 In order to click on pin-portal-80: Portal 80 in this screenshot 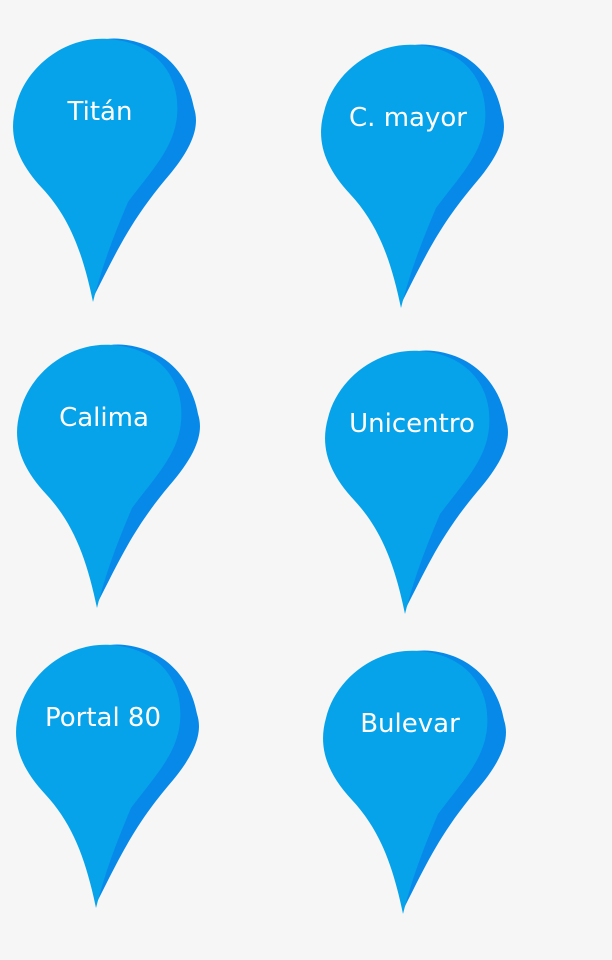, I will do `click(103, 776)`.